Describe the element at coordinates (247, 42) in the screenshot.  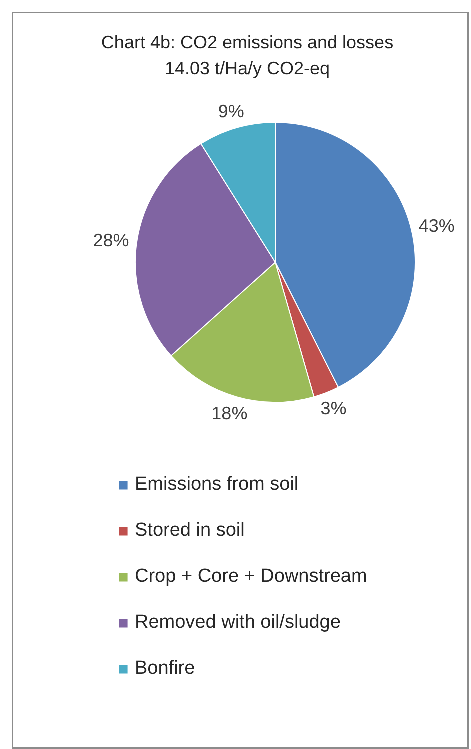
I see `chart-title: Chart 4b: CO2 emissions and losses` at that location.